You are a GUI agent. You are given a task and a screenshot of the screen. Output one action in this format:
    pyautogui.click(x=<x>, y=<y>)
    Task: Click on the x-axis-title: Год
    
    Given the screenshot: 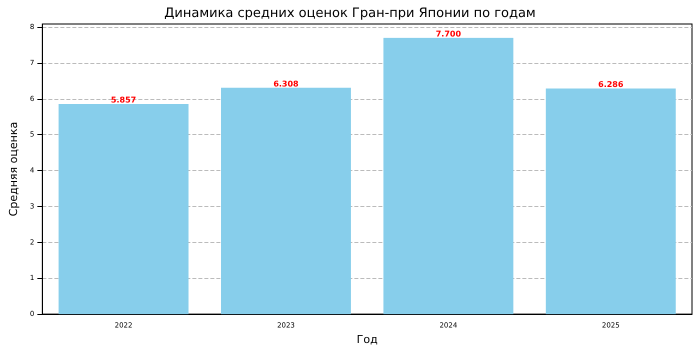 What is the action you would take?
    pyautogui.click(x=367, y=339)
    